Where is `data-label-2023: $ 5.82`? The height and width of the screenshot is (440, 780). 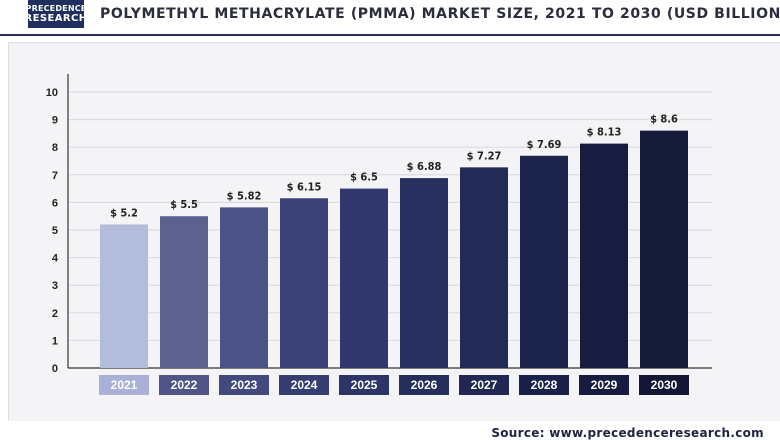 data-label-2023: $ 5.82 is located at coordinates (244, 195).